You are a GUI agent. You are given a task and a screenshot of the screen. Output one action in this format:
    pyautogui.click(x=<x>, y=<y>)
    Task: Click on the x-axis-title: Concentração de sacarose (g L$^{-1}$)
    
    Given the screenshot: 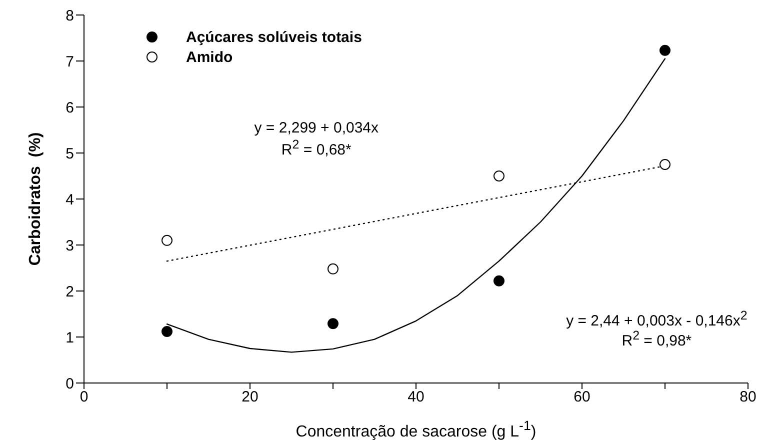 What is the action you would take?
    pyautogui.click(x=416, y=430)
    